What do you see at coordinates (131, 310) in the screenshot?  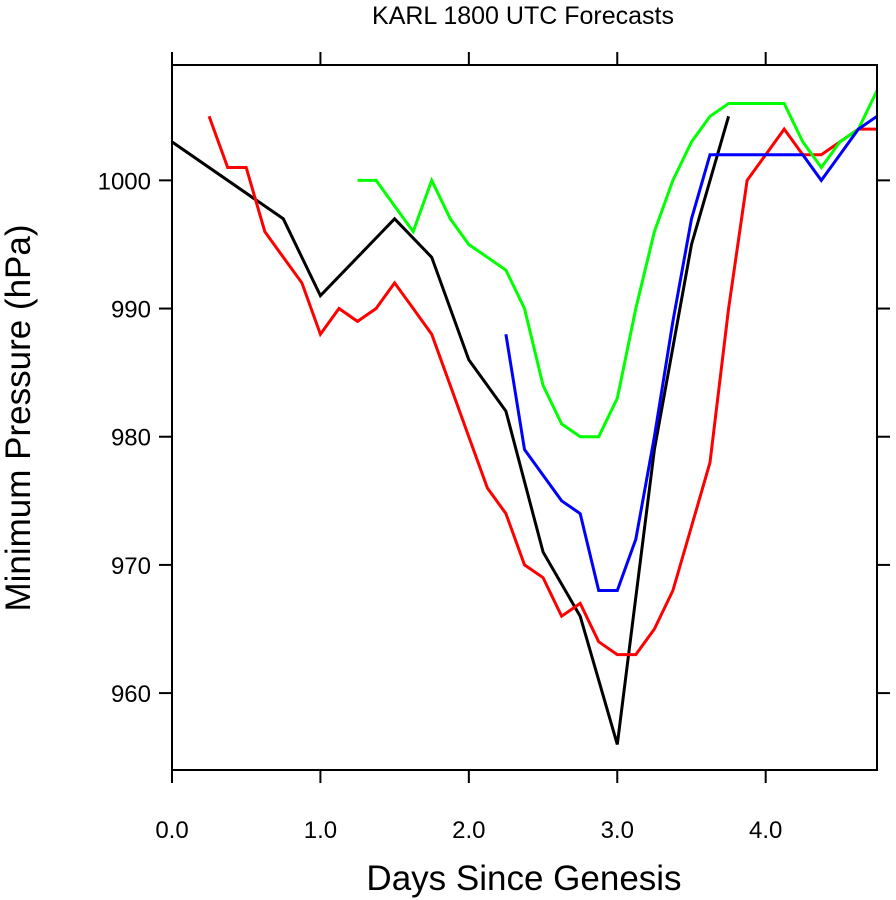 I see `y-tick-label: 990` at bounding box center [131, 310].